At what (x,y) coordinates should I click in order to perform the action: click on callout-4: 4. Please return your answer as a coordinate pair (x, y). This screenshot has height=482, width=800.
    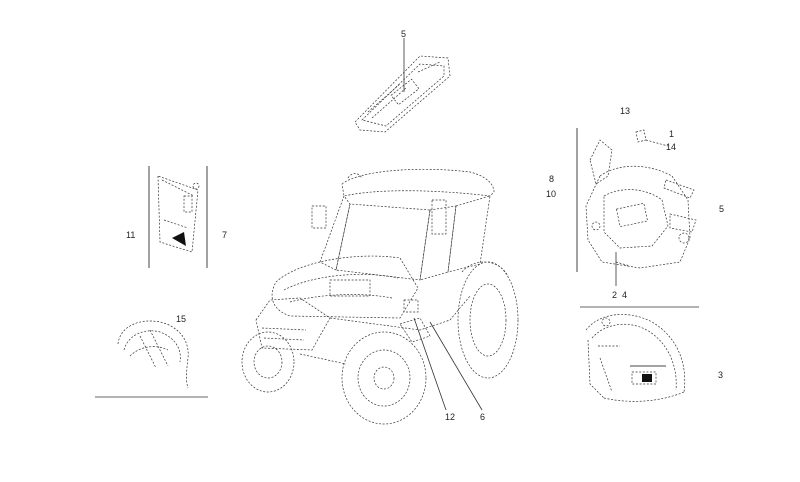
    Looking at the image, I should click on (624, 295).